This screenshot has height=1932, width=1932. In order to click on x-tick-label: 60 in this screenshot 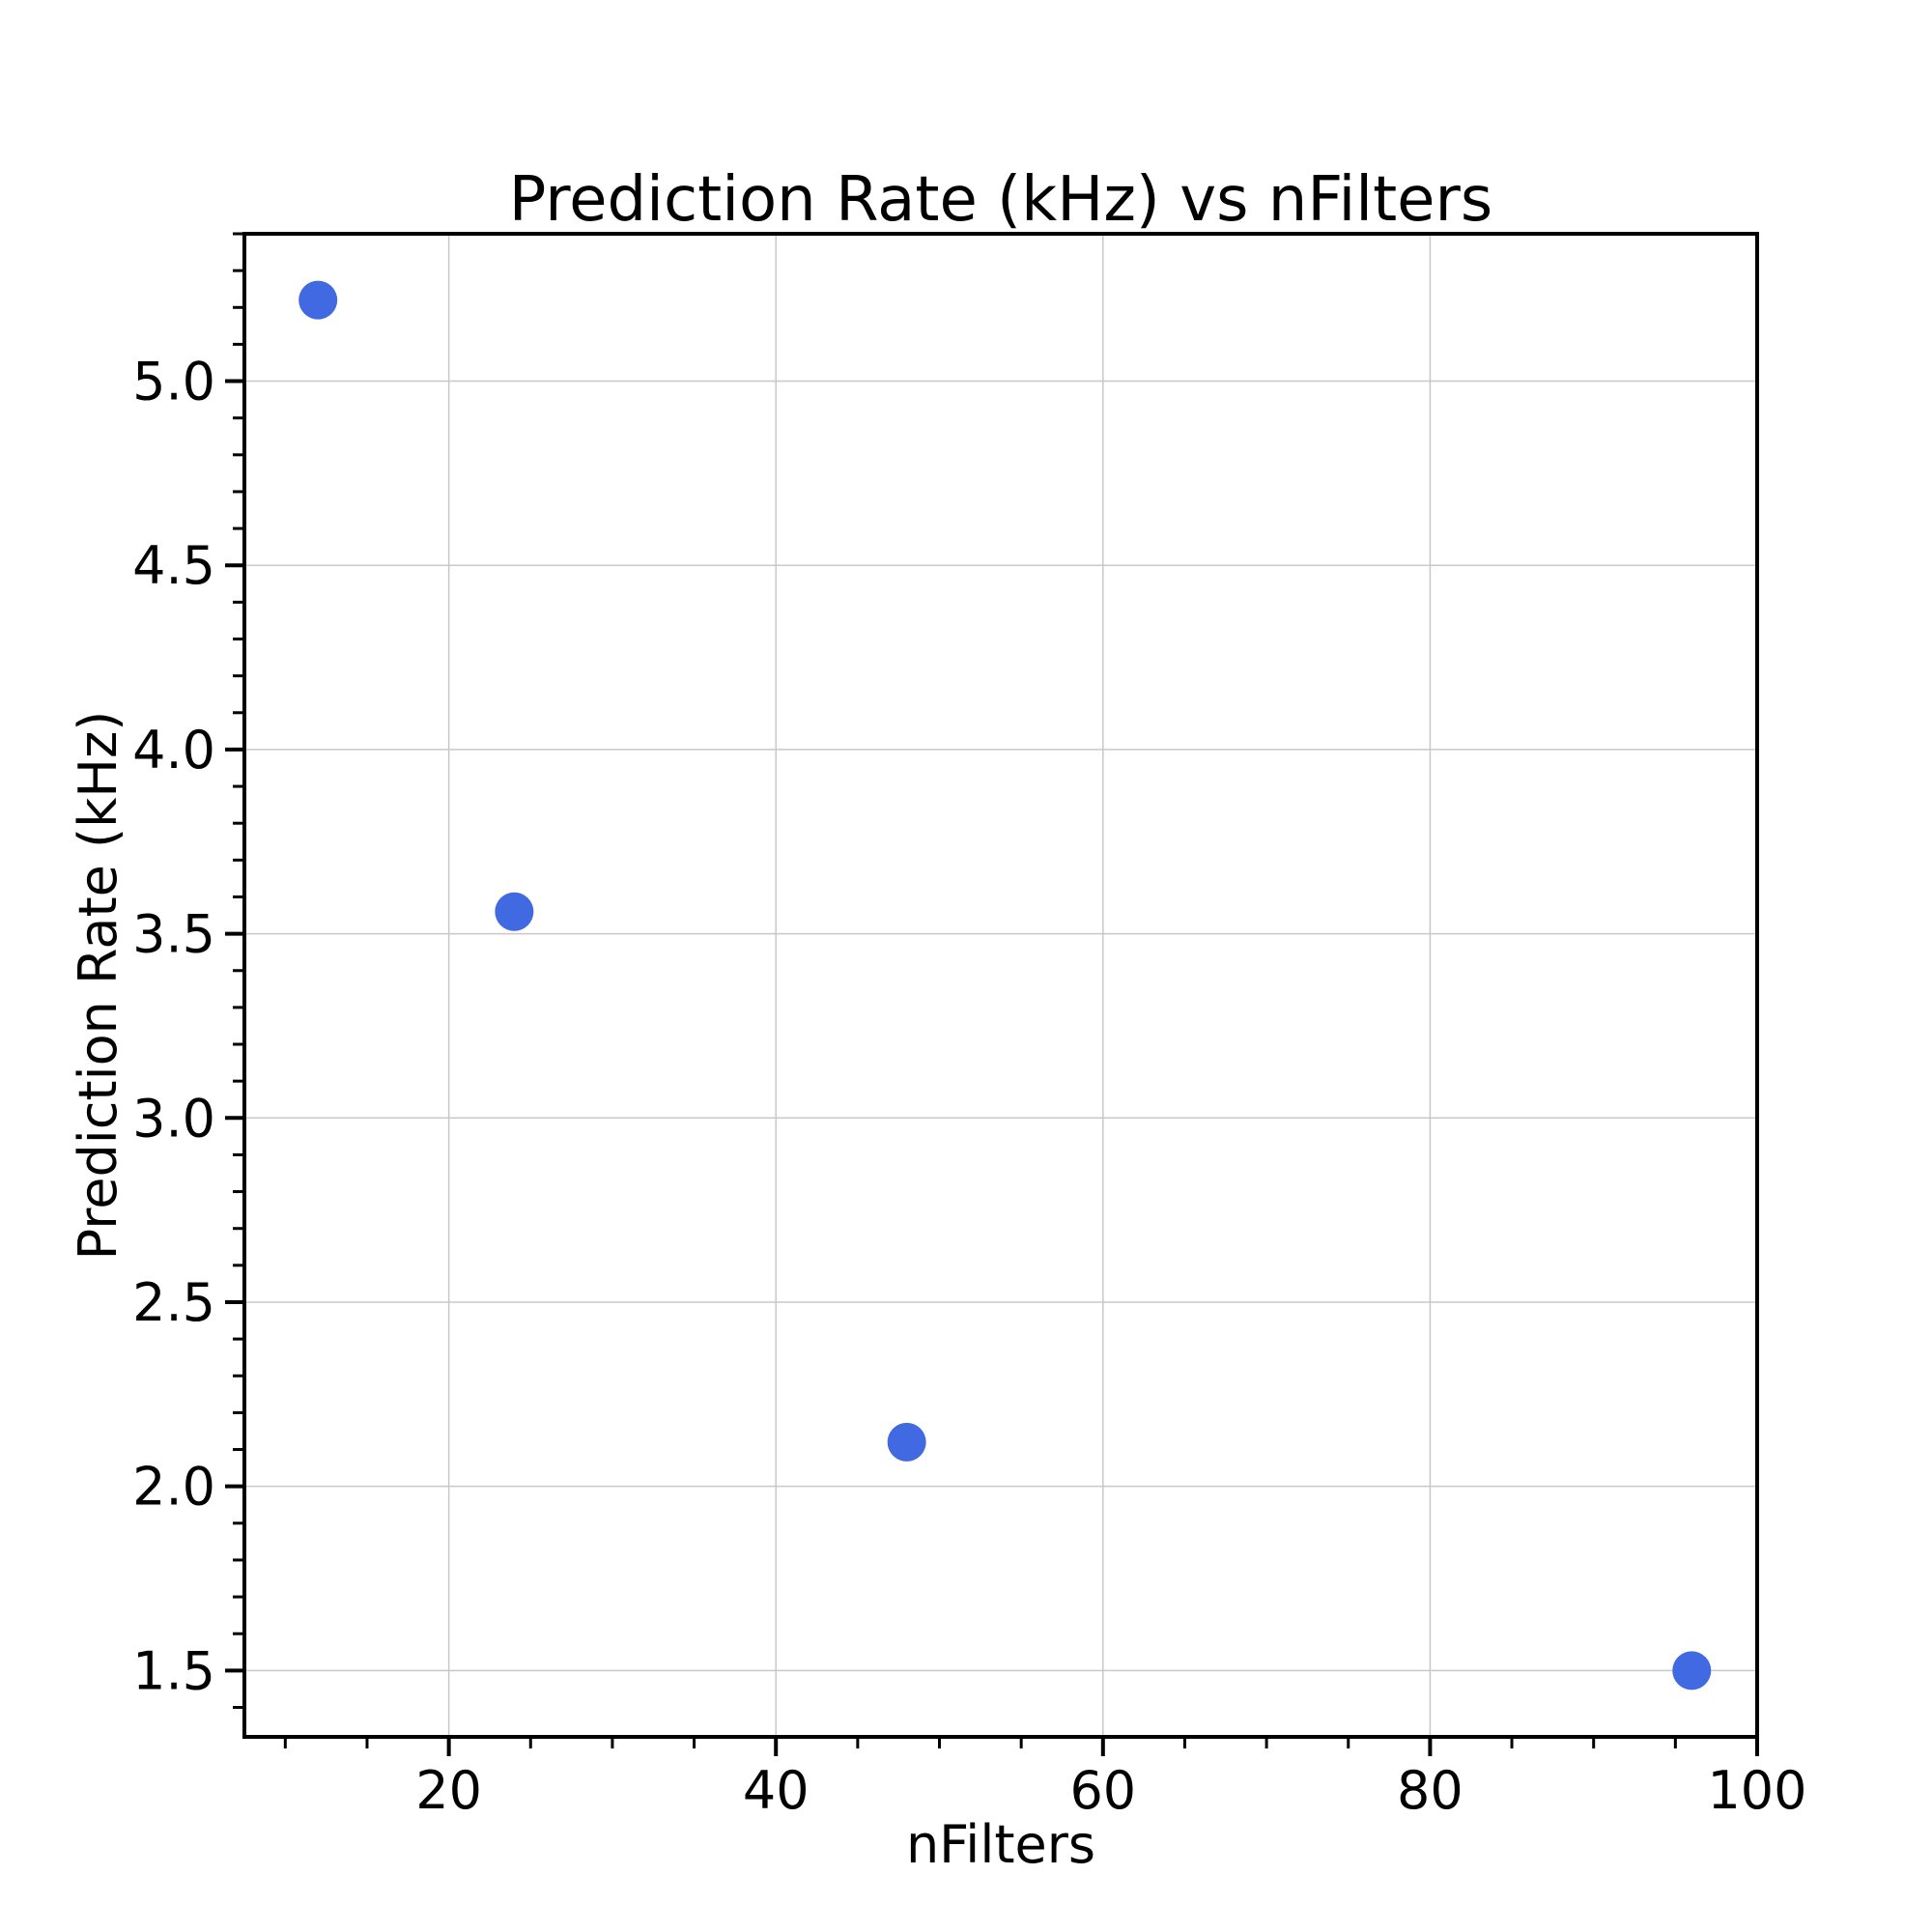, I will do `click(1102, 1790)`.